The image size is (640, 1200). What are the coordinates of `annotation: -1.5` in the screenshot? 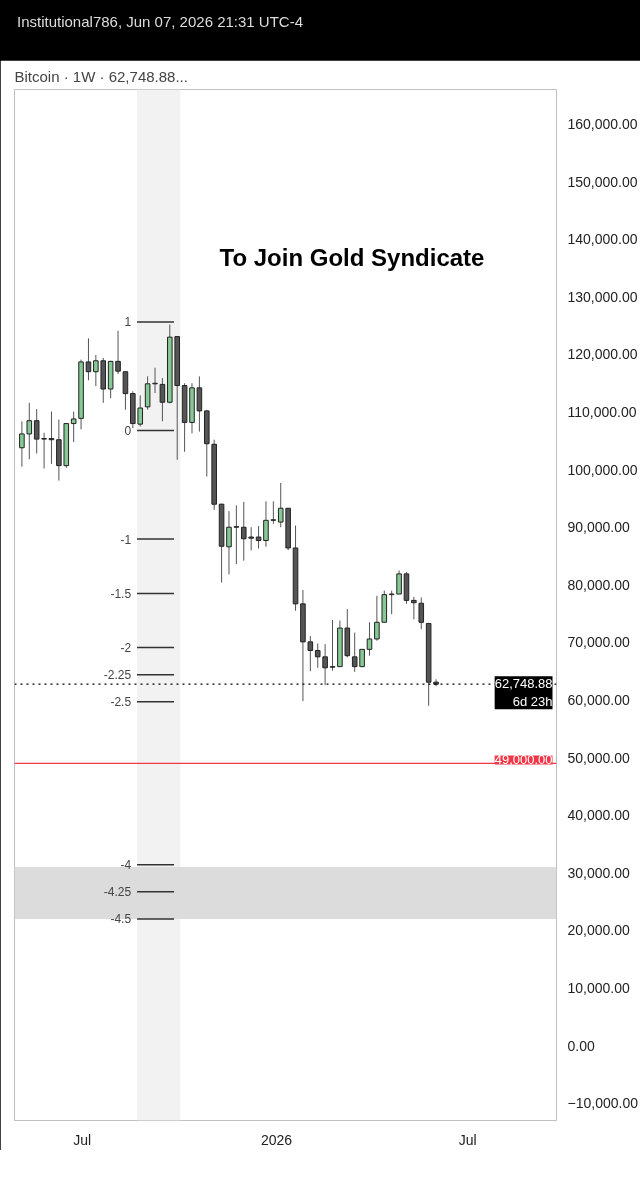 It's located at (121, 593).